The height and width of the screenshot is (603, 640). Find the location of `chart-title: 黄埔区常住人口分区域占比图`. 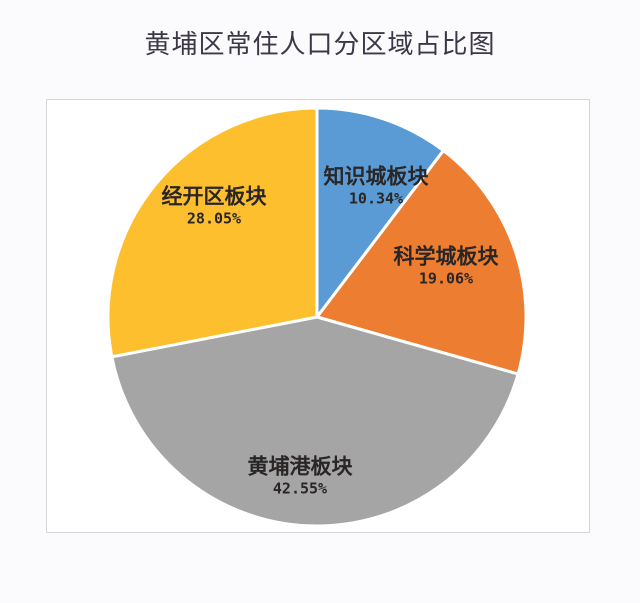

chart-title: 黄埔区常住人口分区域占比图 is located at coordinates (320, 45).